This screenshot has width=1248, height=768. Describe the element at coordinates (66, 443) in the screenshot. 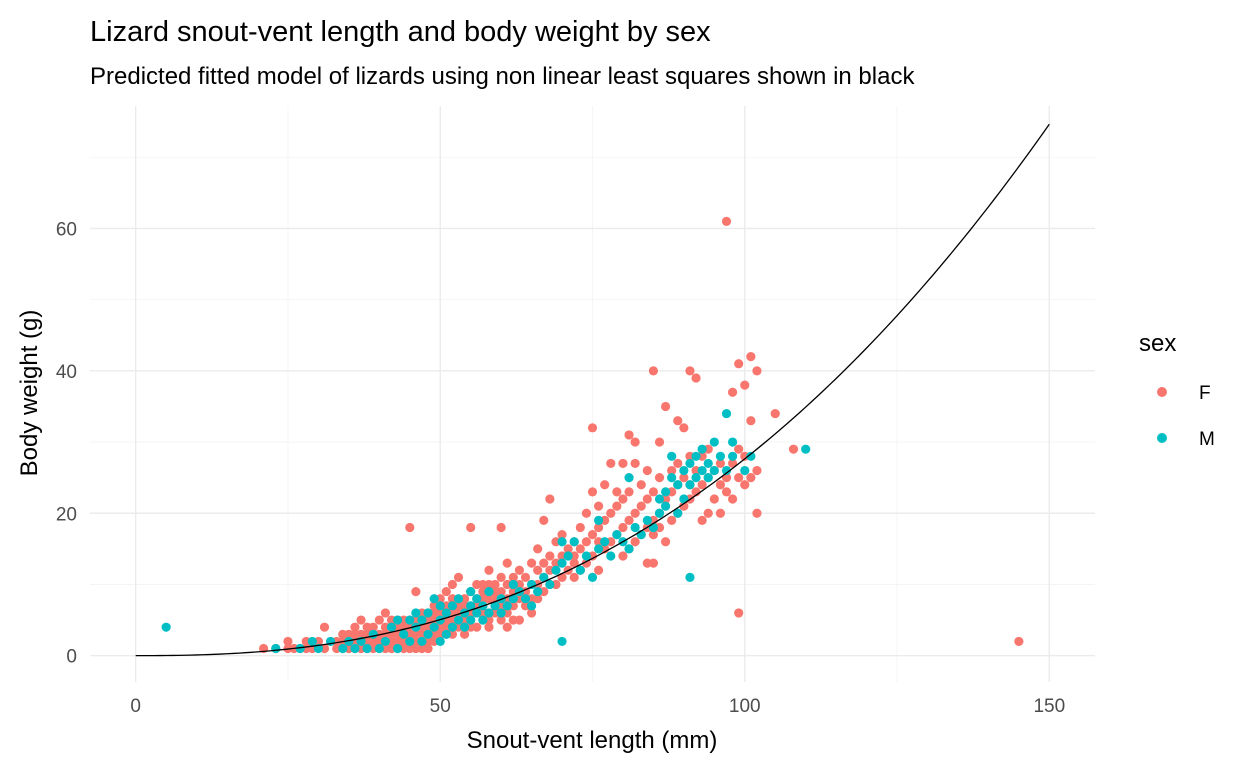

I see `y-axis-ticks: 0 20 40 60` at that location.